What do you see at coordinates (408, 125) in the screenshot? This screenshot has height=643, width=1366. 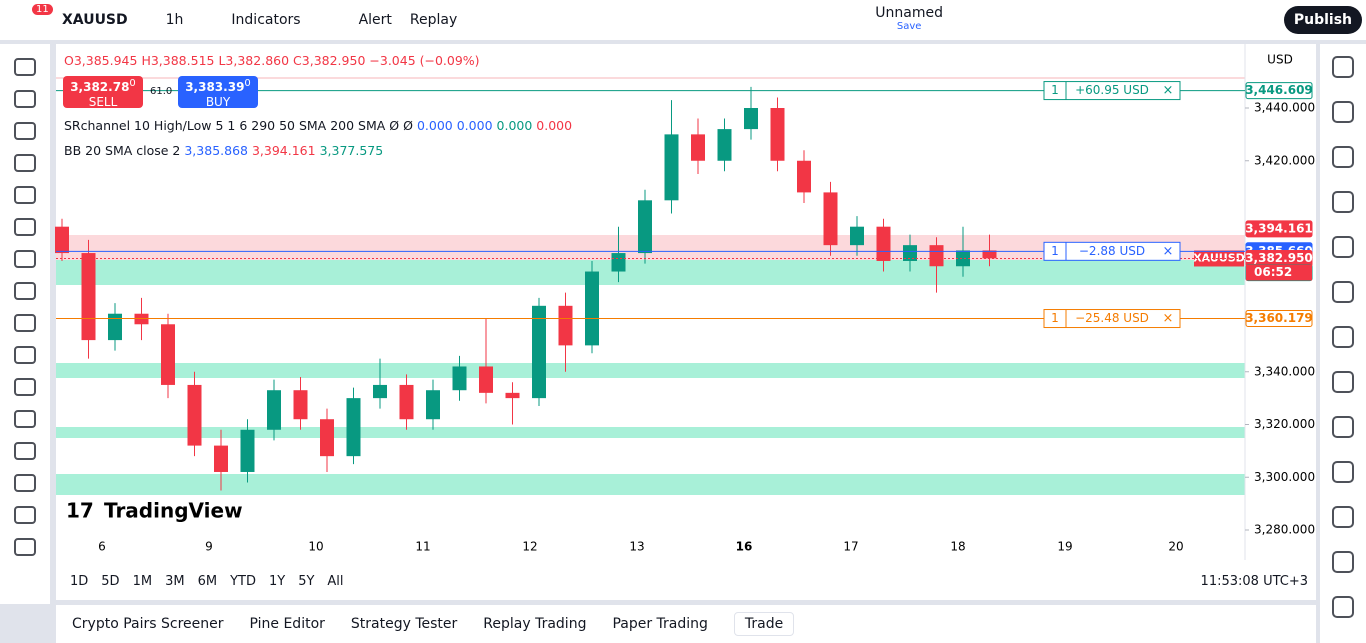 I see `indicator-symbol: Ø` at bounding box center [408, 125].